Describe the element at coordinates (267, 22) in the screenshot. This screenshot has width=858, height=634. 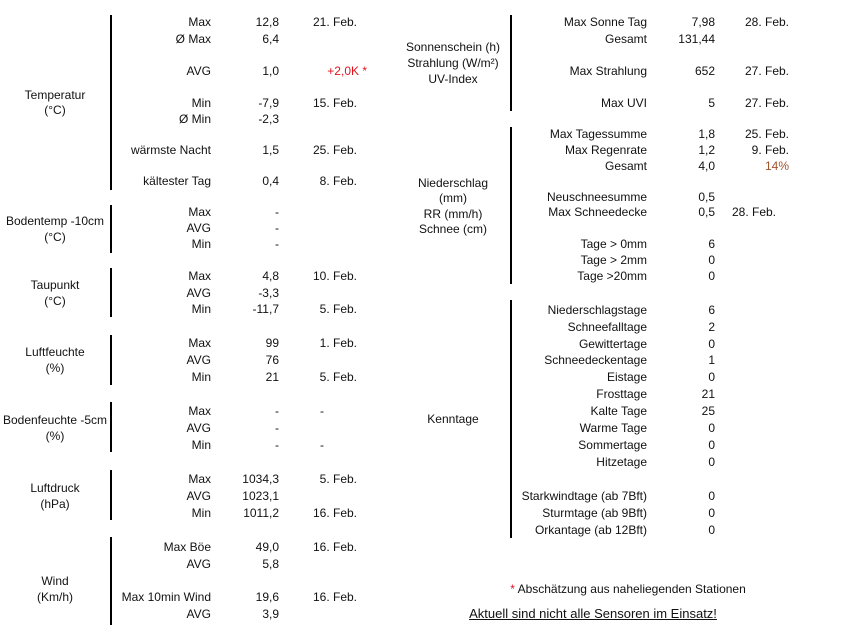
I see `row-value: 12,8` at that location.